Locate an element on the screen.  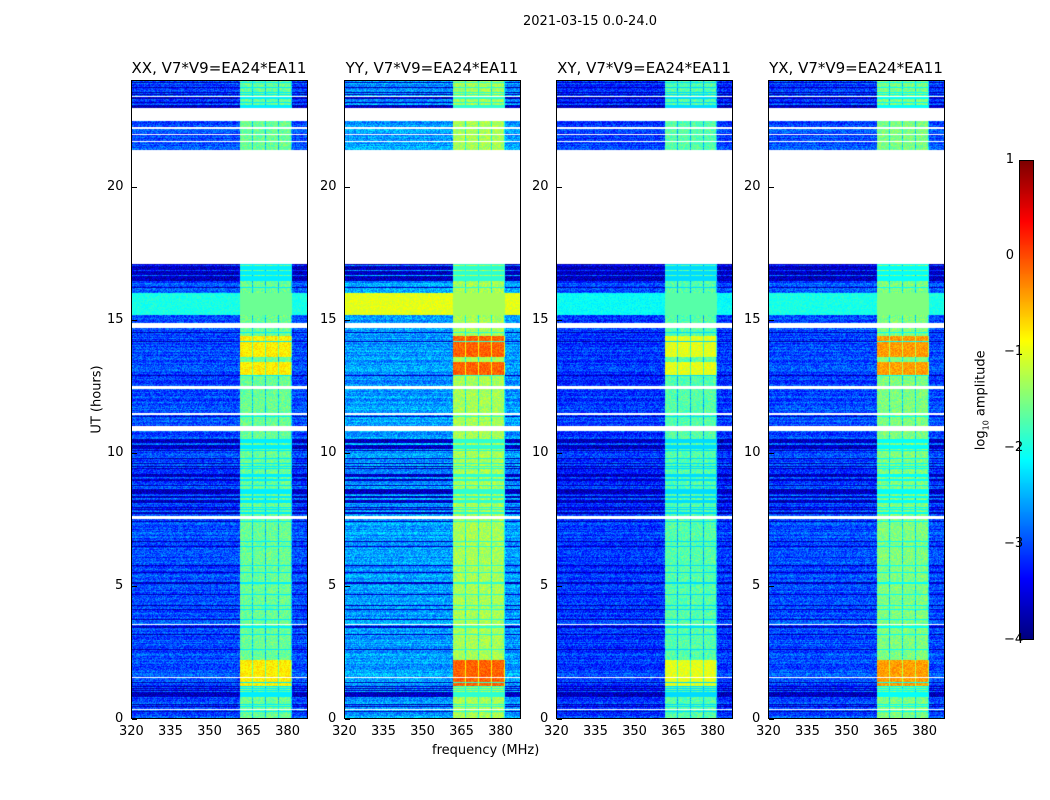
colorbar is located at coordinates (1026, 400).